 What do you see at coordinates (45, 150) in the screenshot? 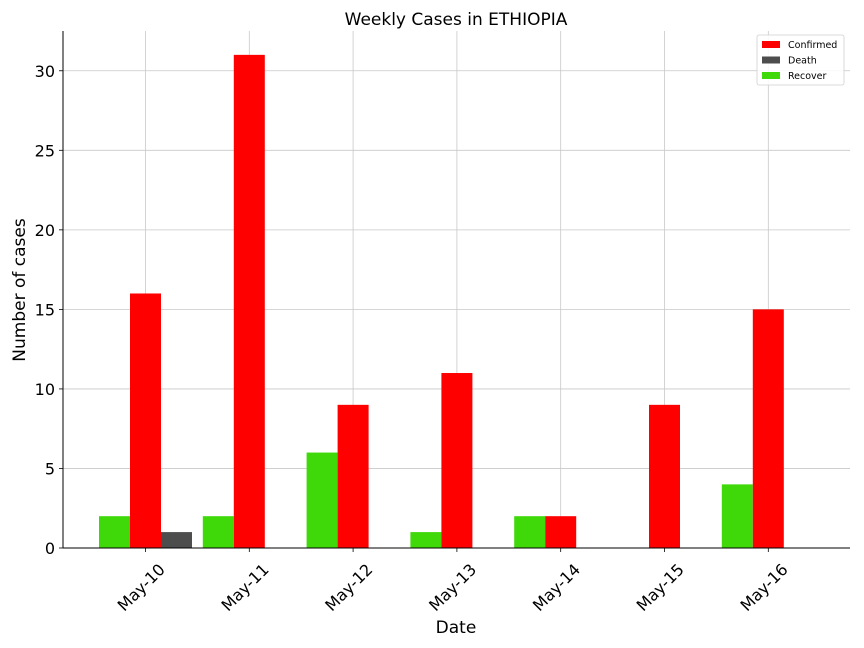
I see `y-tick-label: 25` at bounding box center [45, 150].